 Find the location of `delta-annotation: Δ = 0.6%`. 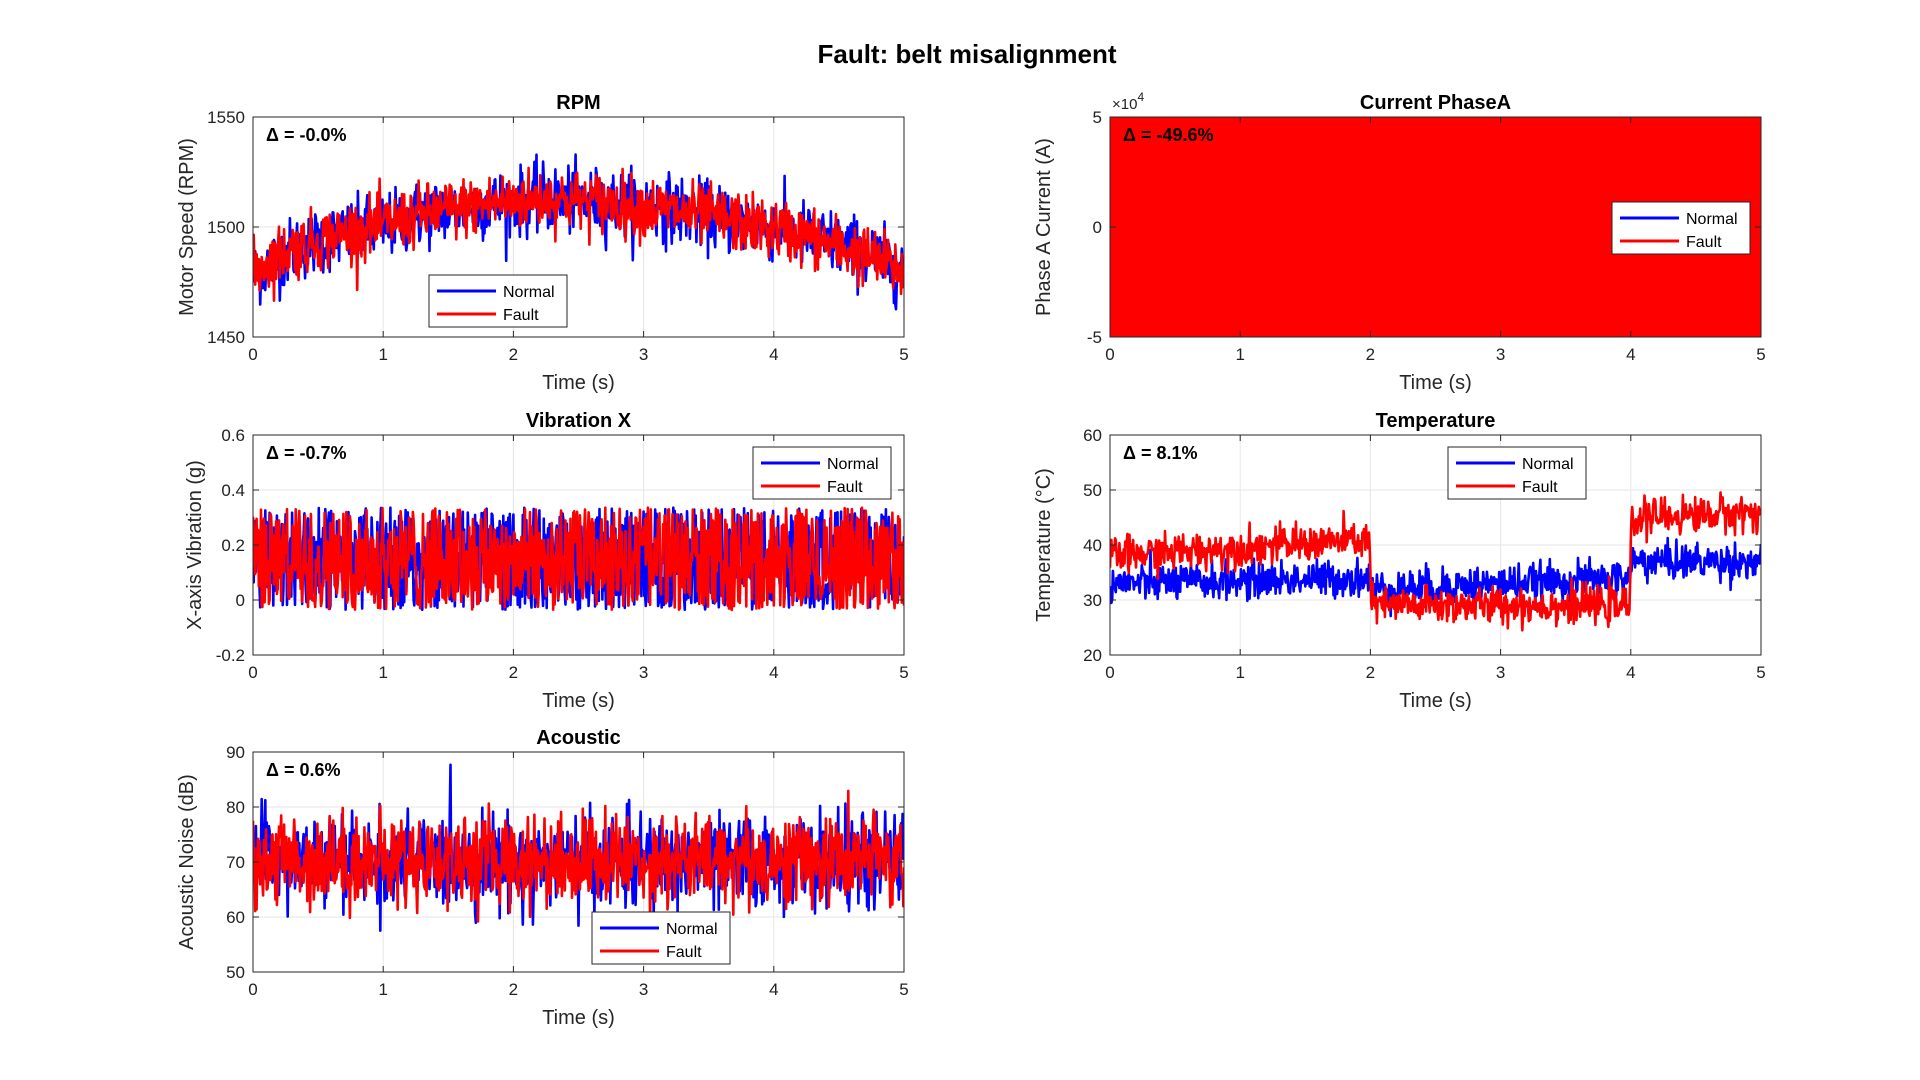

delta-annotation: Δ = 0.6% is located at coordinates (303, 770).